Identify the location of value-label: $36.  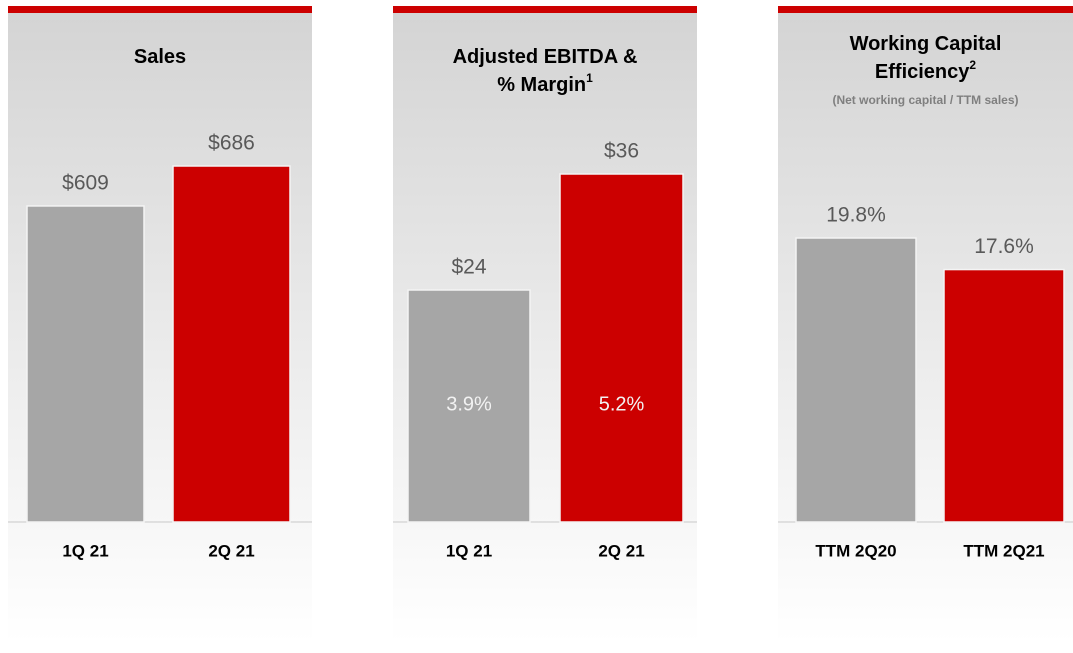
(621, 151).